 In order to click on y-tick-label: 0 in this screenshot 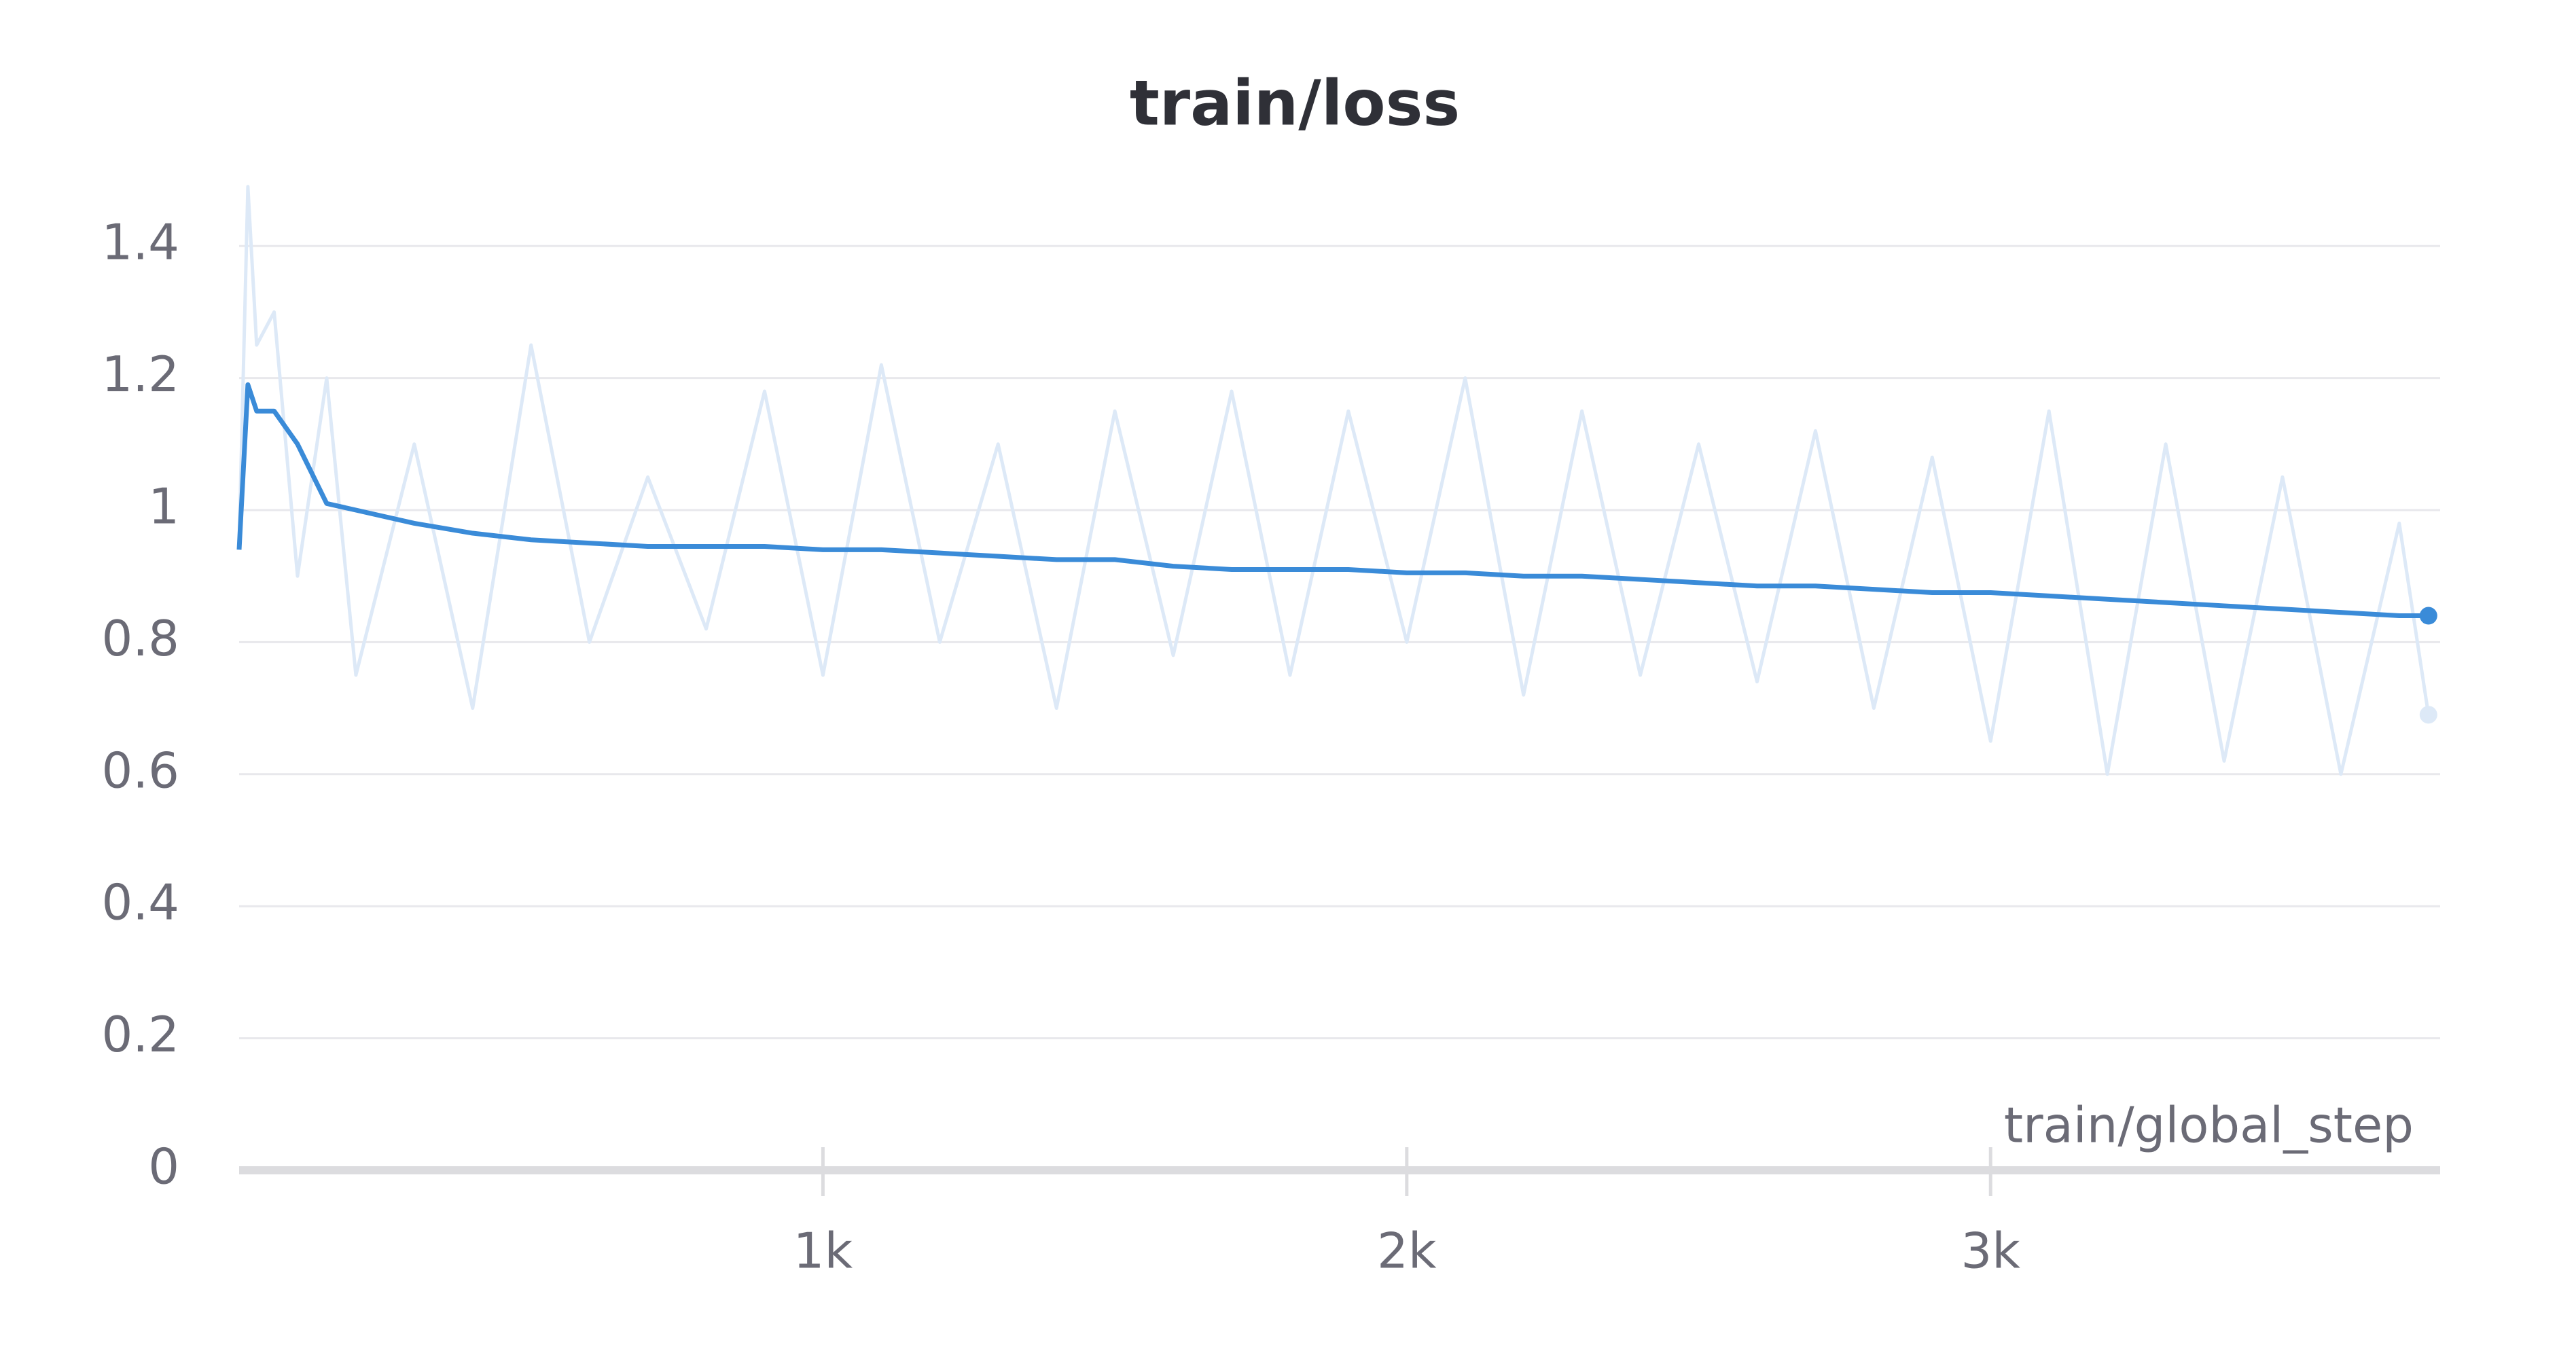, I will do `click(163, 1166)`.